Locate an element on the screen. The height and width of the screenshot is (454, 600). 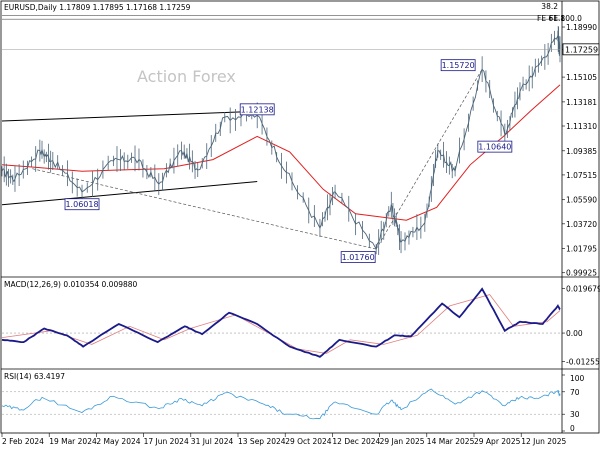
price-y-tick-label: 1.15105 is located at coordinates (581, 77).